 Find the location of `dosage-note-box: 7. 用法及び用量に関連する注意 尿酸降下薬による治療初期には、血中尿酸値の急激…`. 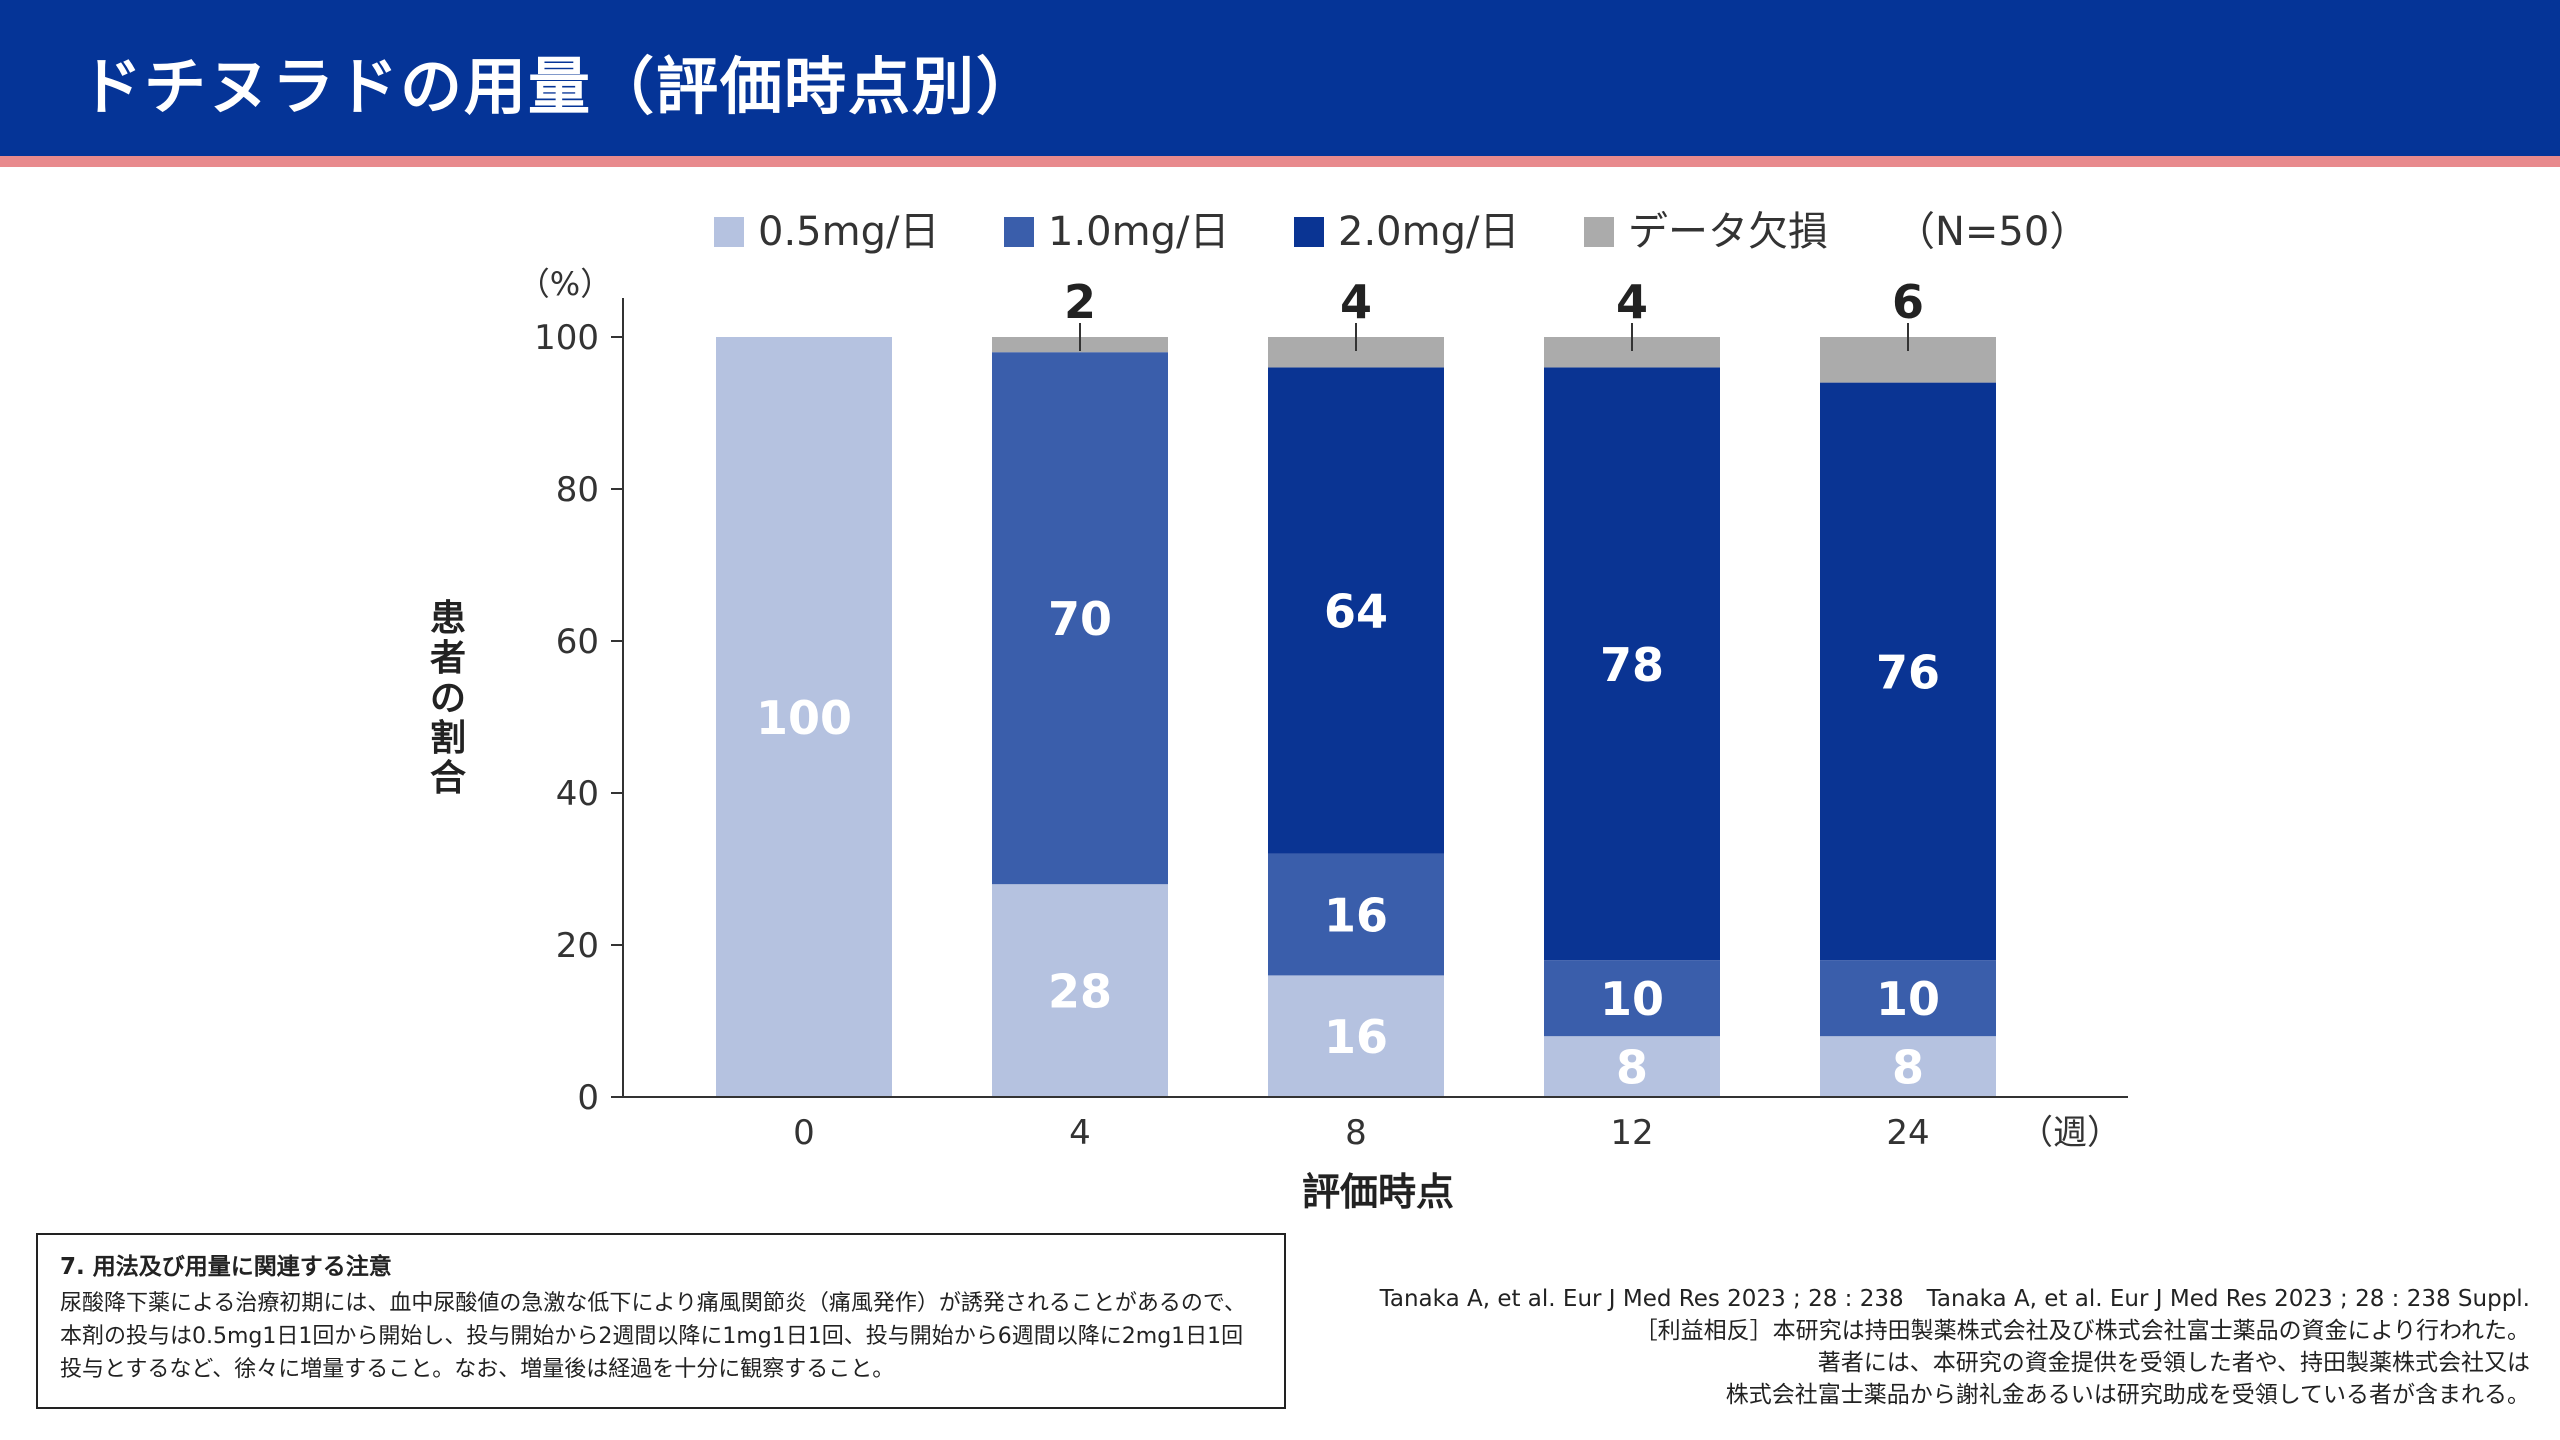

dosage-note-box: 7. 用法及び用量に関連する注意 尿酸降下薬による治療初期には、血中尿酸値の急激… is located at coordinates (661, 1321).